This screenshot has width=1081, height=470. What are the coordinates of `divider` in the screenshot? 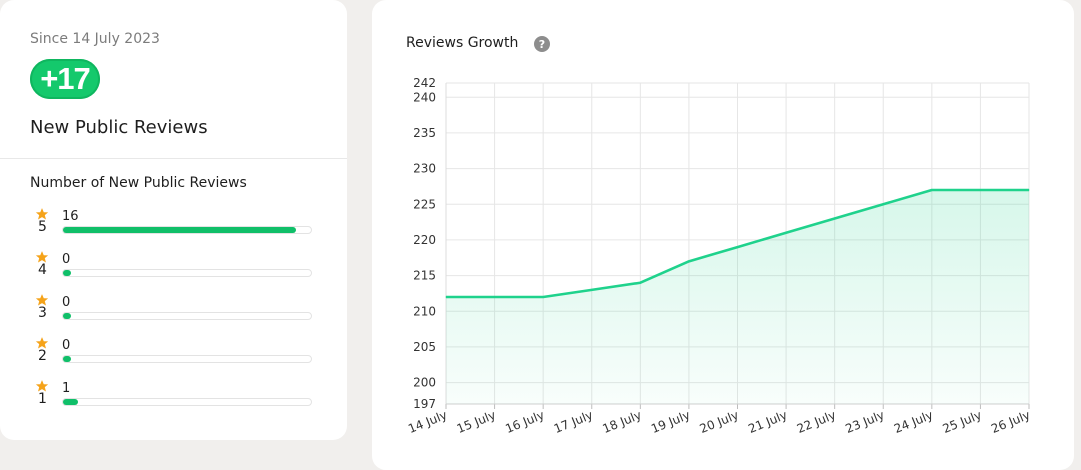 It's located at (173, 158).